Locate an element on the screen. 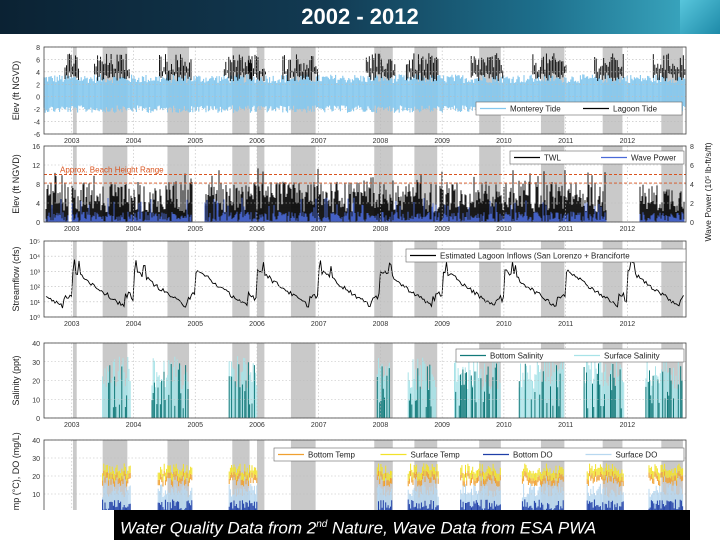 The image size is (720, 544). y-tick-label: 20 is located at coordinates (36, 477).